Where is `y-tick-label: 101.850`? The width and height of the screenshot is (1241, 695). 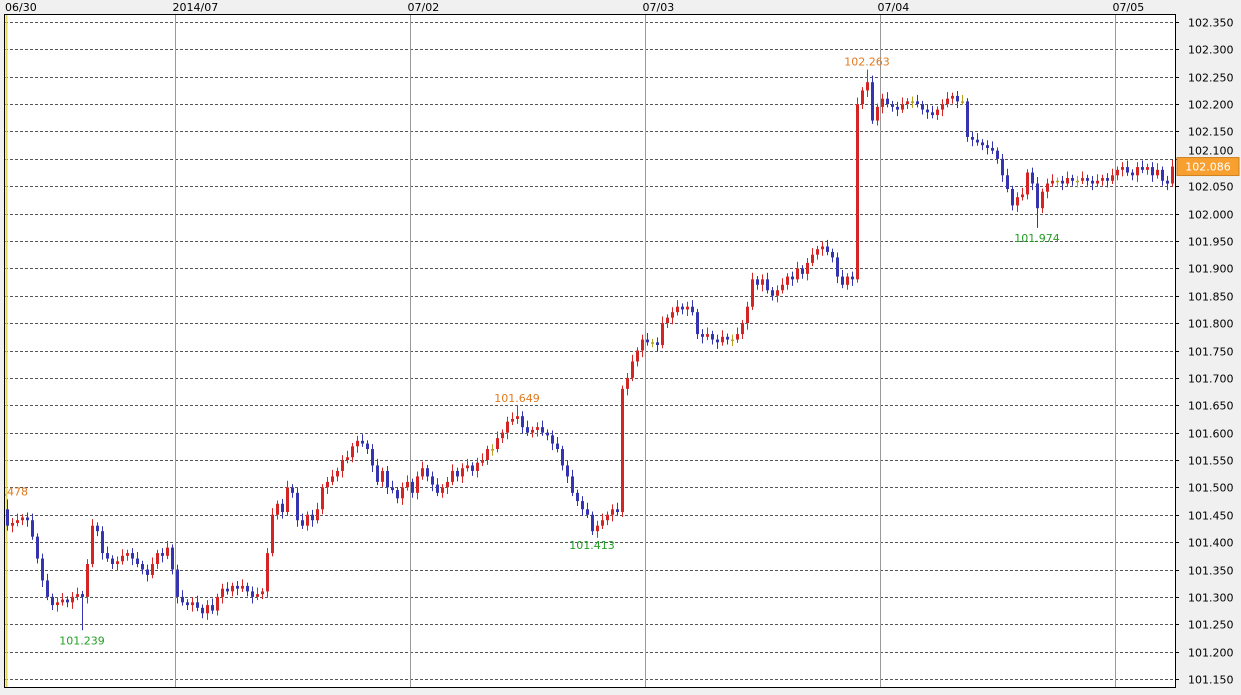
y-tick-label: 101.850 is located at coordinates (1211, 297).